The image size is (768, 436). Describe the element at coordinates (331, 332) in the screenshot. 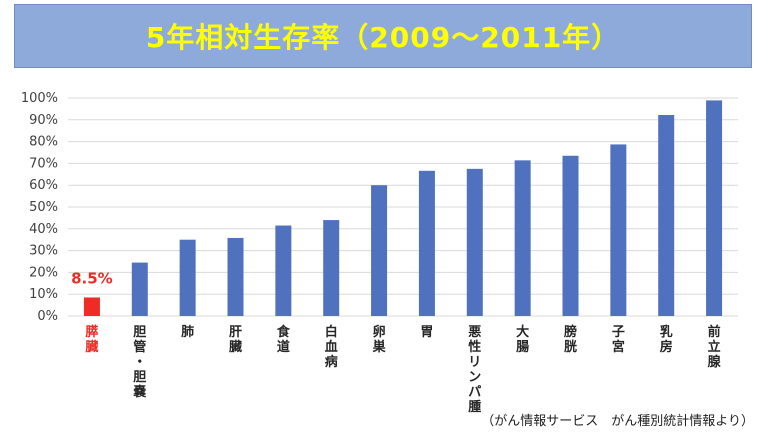

I see `category-label-char: 白` at that location.